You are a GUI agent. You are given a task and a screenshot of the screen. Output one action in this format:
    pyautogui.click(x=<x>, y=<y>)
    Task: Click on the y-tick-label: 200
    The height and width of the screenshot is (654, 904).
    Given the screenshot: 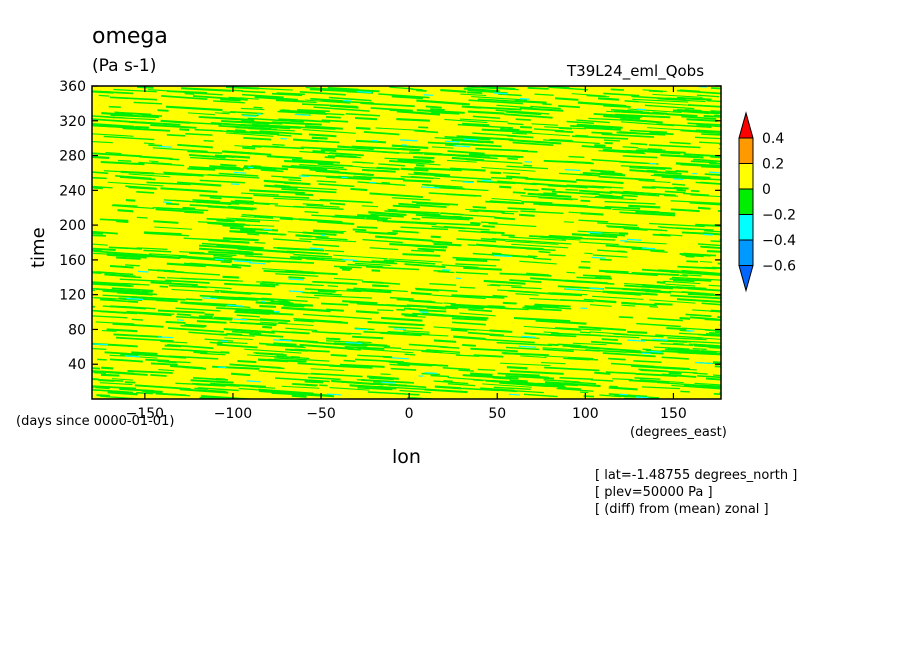 What is the action you would take?
    pyautogui.click(x=72, y=226)
    